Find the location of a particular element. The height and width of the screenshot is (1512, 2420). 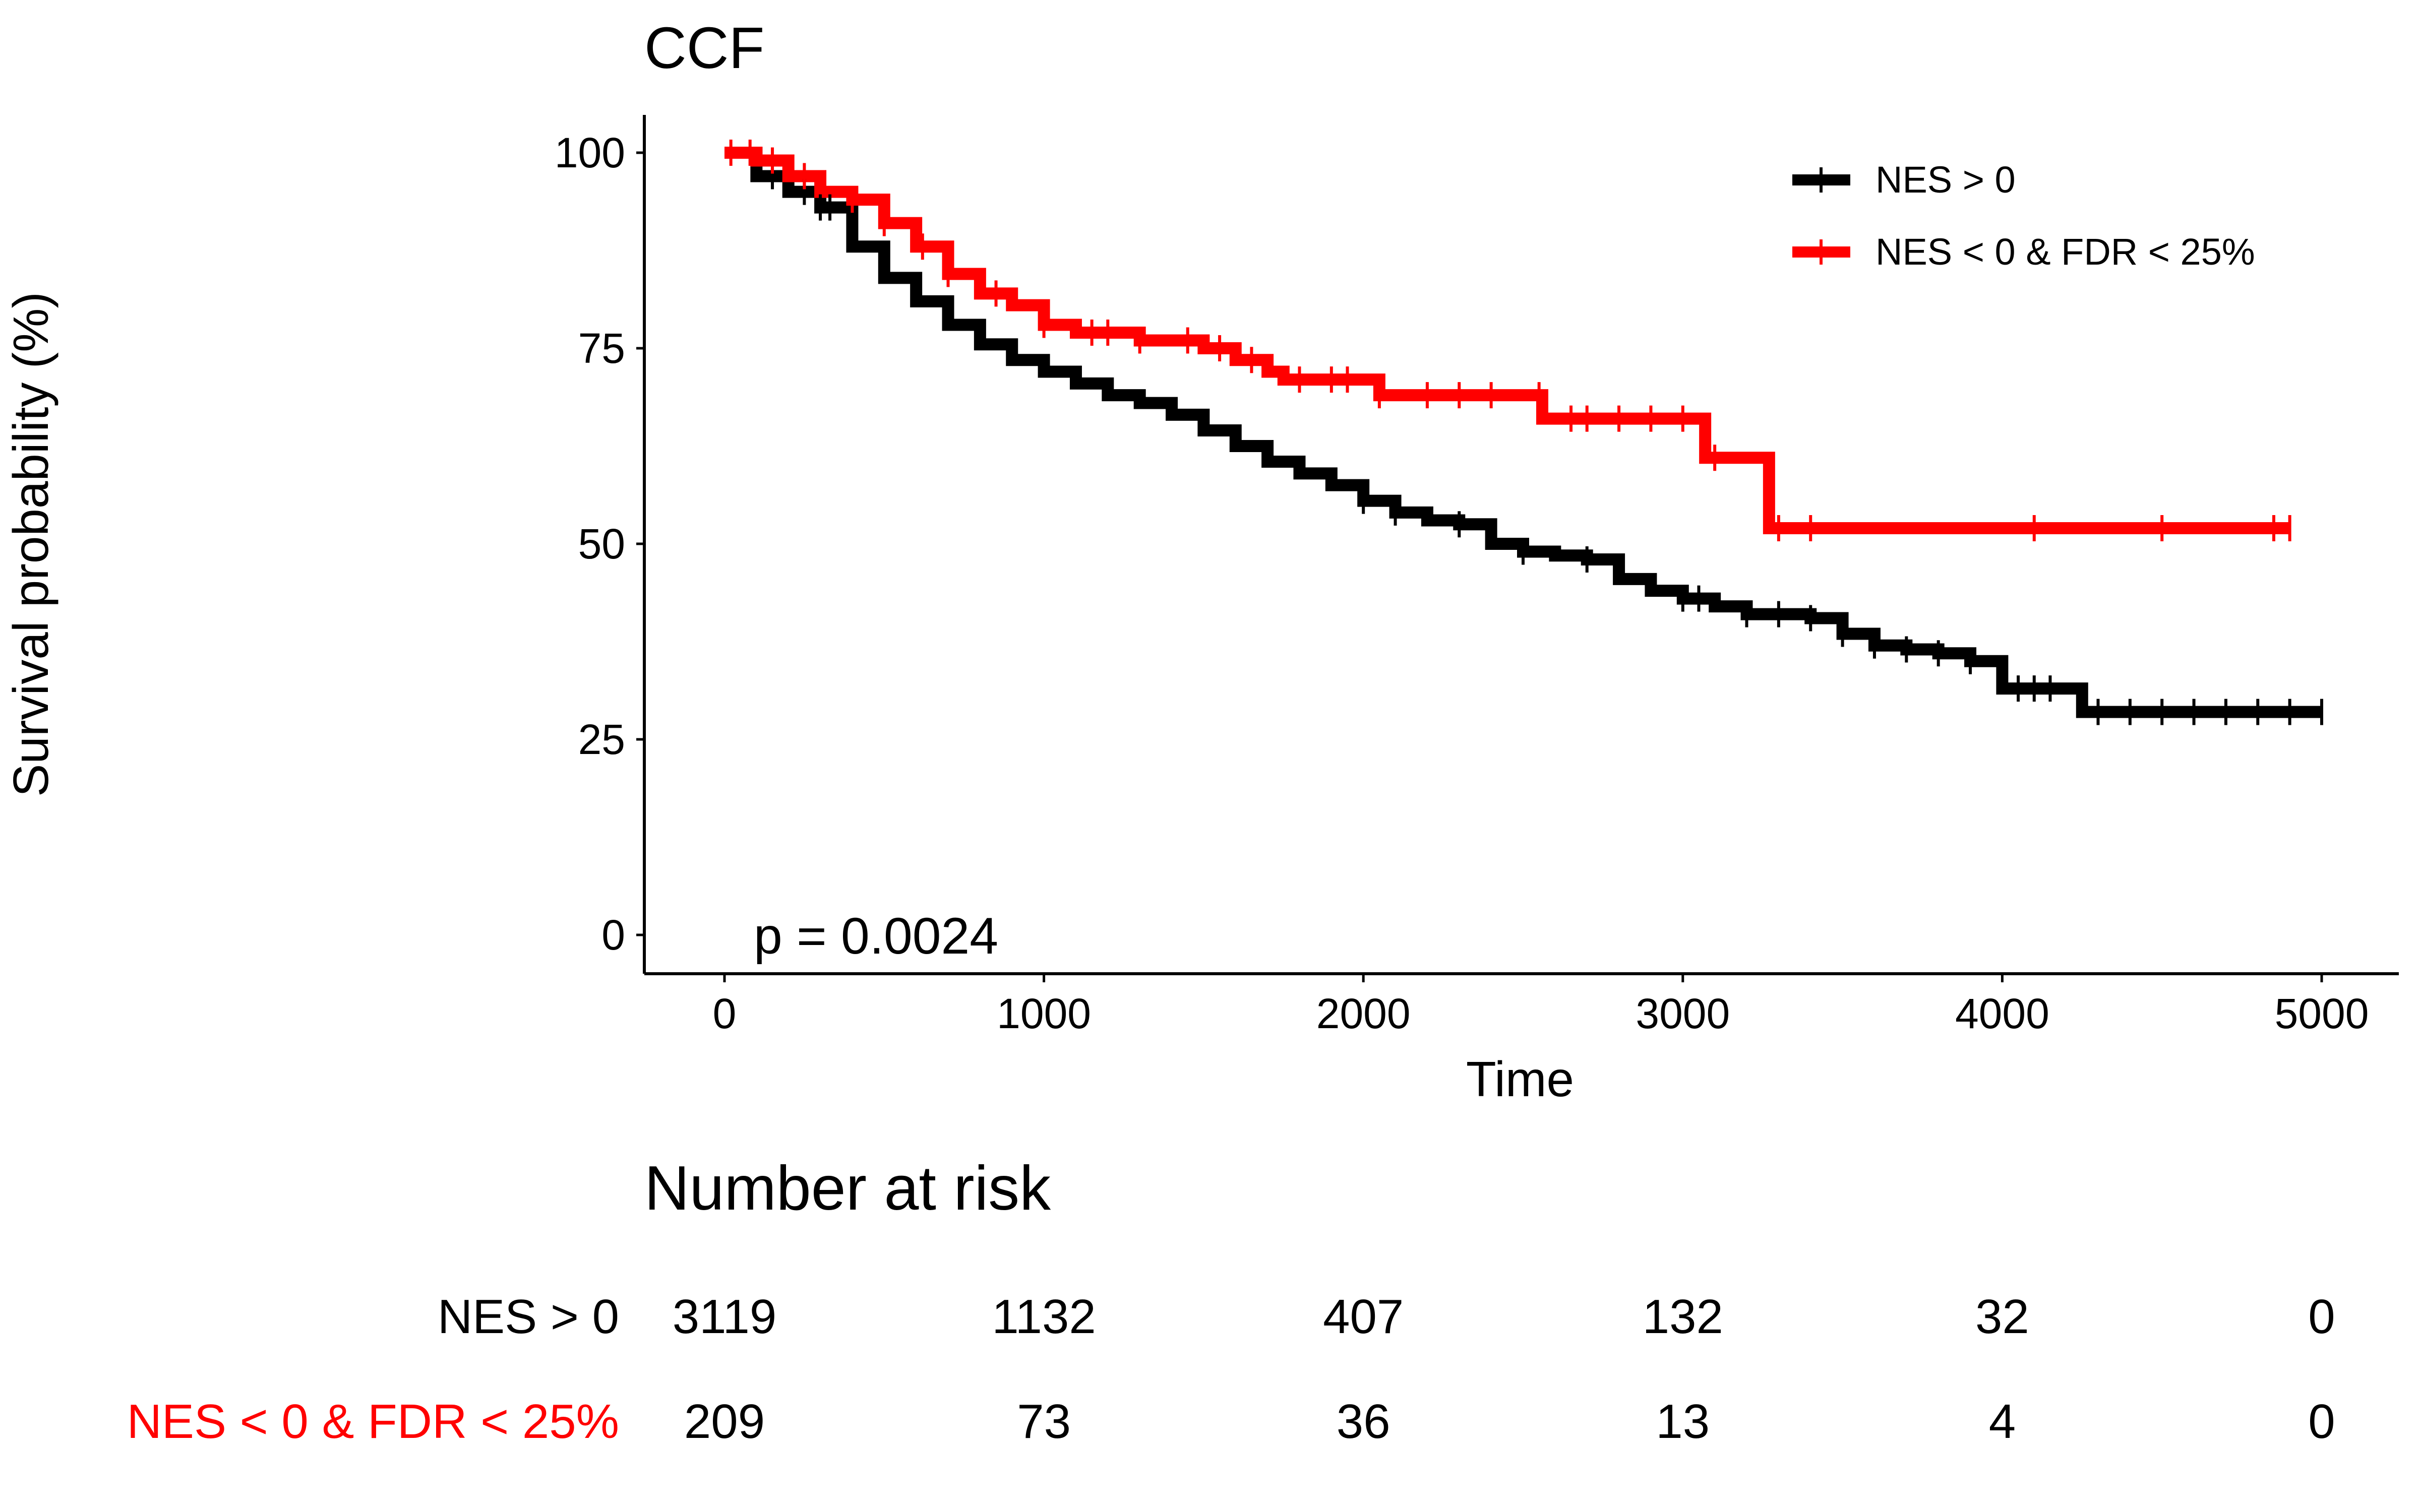

risk-cell: 132 is located at coordinates (1683, 1317).